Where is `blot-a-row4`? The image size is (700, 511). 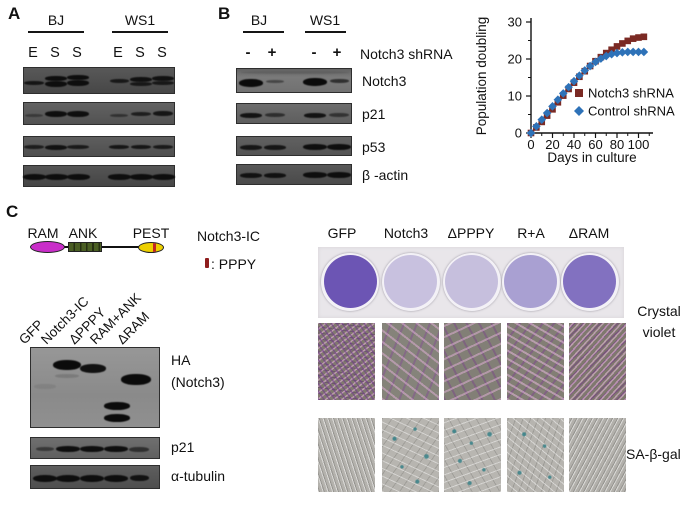
blot-a-row4 is located at coordinates (98, 176).